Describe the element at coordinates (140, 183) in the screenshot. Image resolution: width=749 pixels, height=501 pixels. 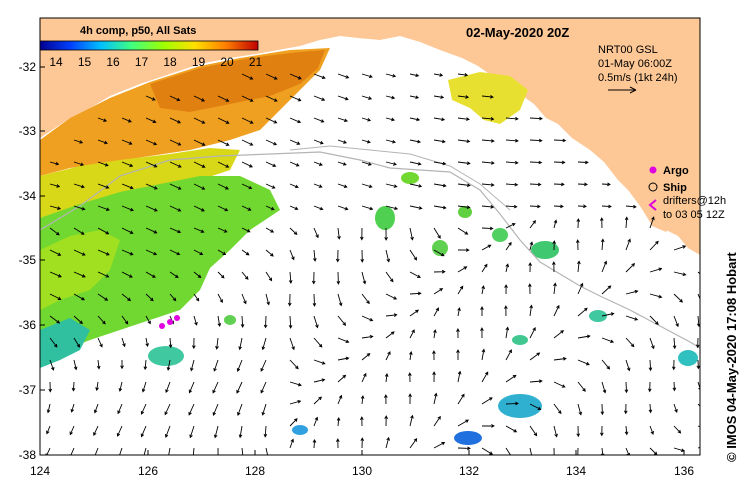
I see `sst-yellow-band` at that location.